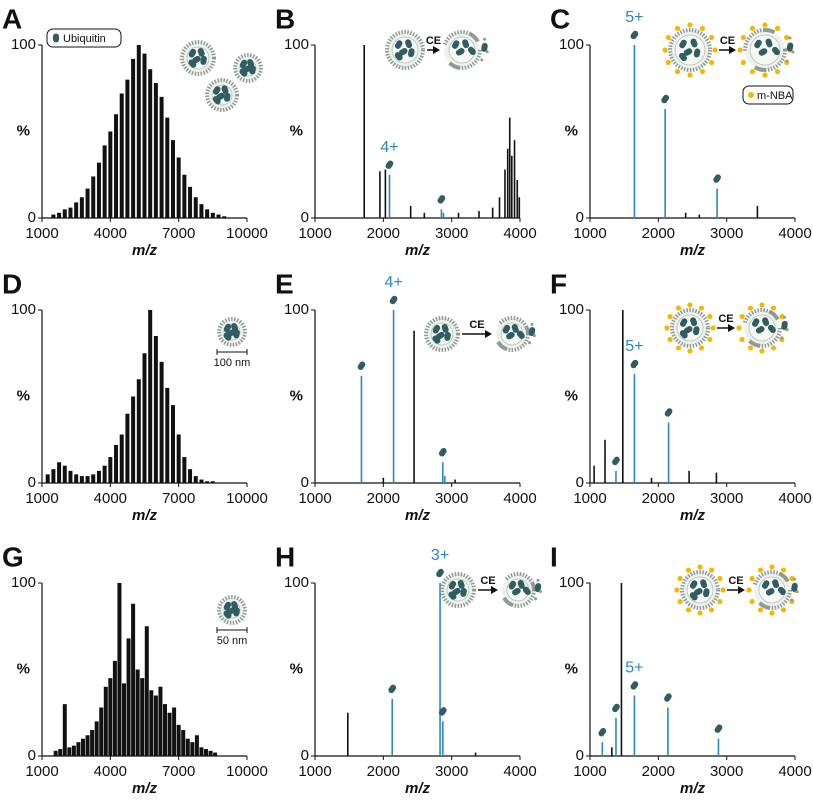 Image resolution: width=813 pixels, height=802 pixels. Describe the element at coordinates (732, 50) in the screenshot. I see `arrow-head` at that location.